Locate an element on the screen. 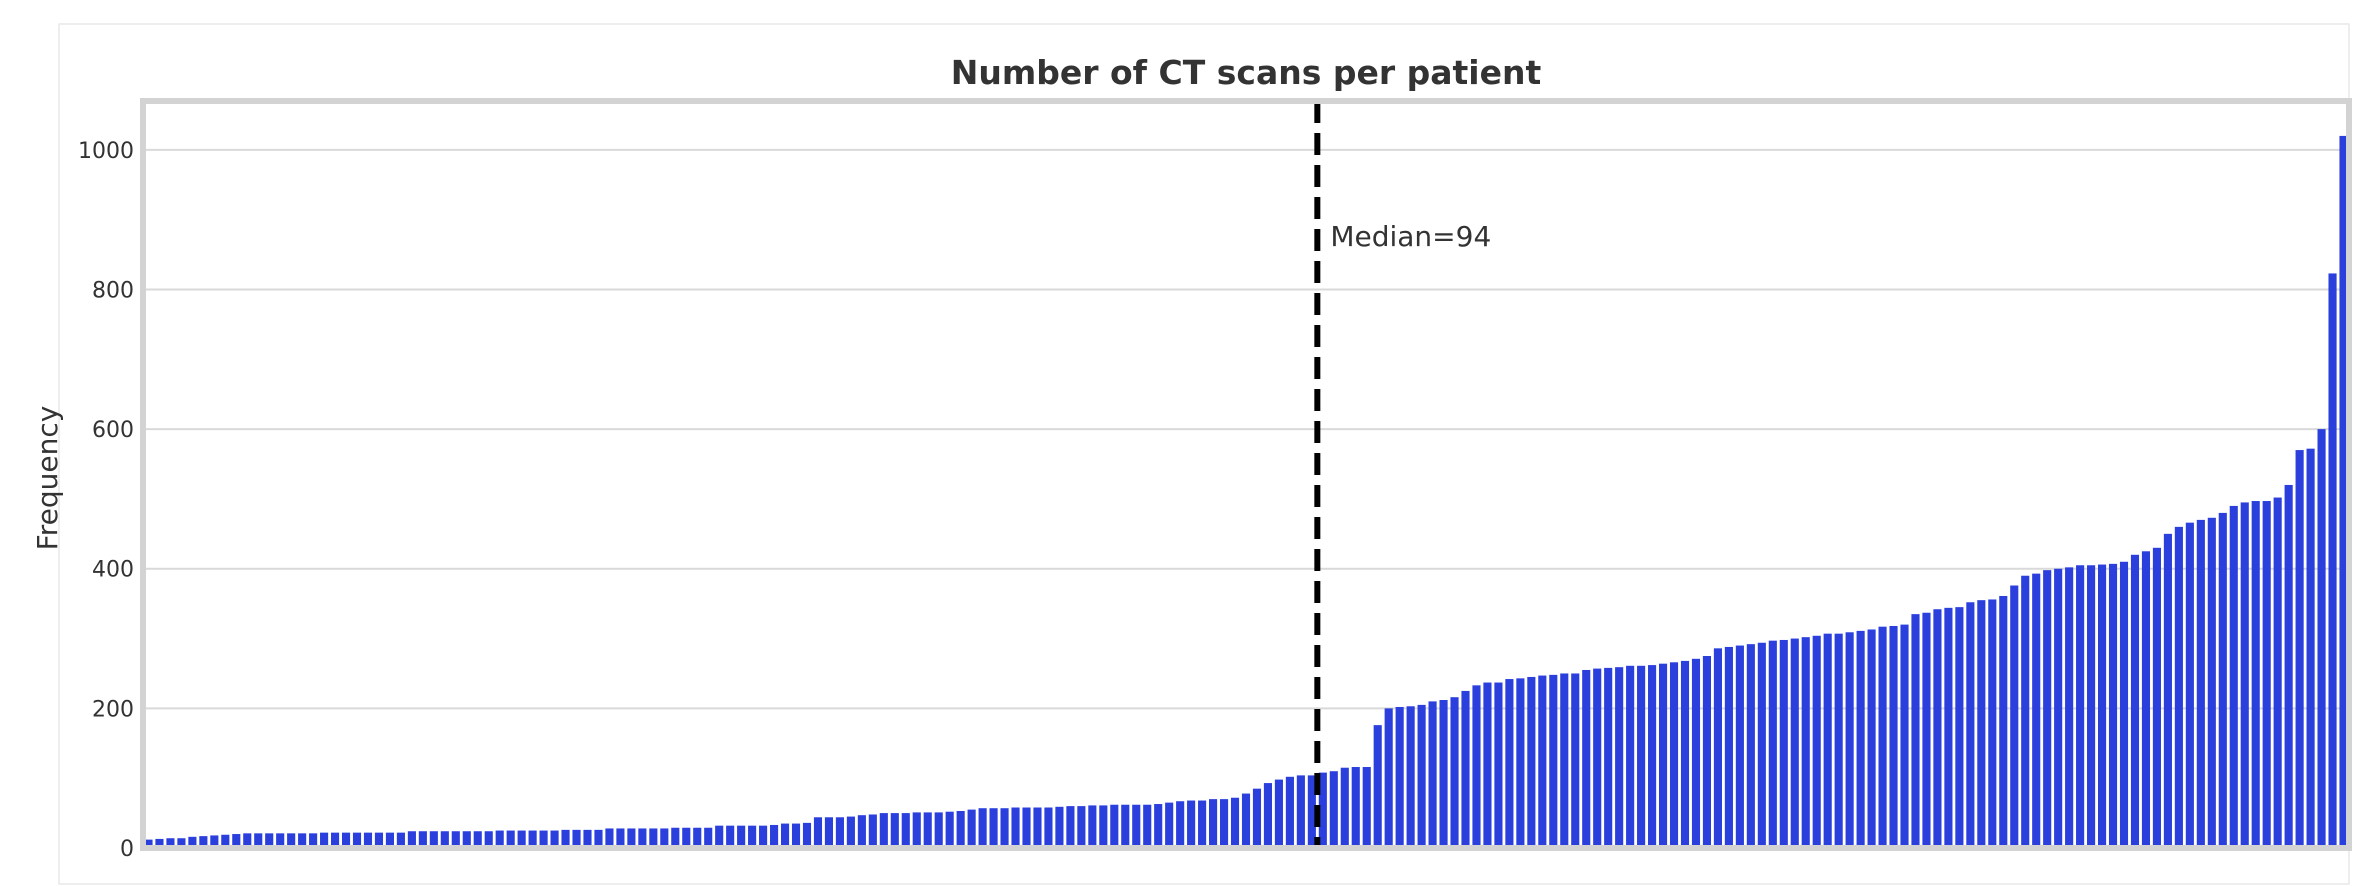 The image size is (2354, 886). y-tick-label: 400 is located at coordinates (113, 570).